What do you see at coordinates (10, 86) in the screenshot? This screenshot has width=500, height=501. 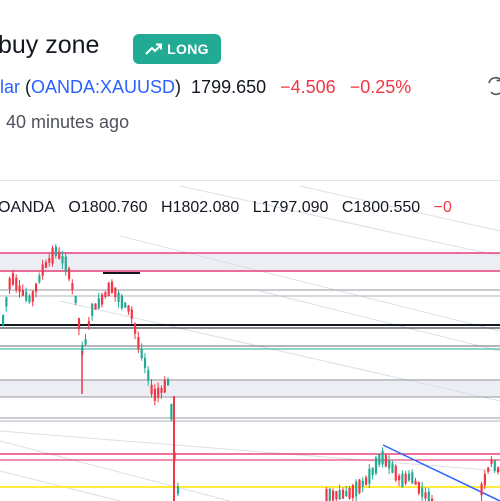 I see `symbol-name-link: lar` at bounding box center [10, 86].